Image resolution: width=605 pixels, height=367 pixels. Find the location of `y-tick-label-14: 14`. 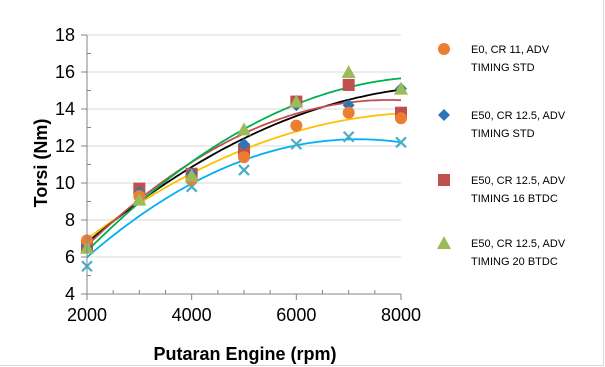

y-tick-label-14: 14 is located at coordinates (65, 109).